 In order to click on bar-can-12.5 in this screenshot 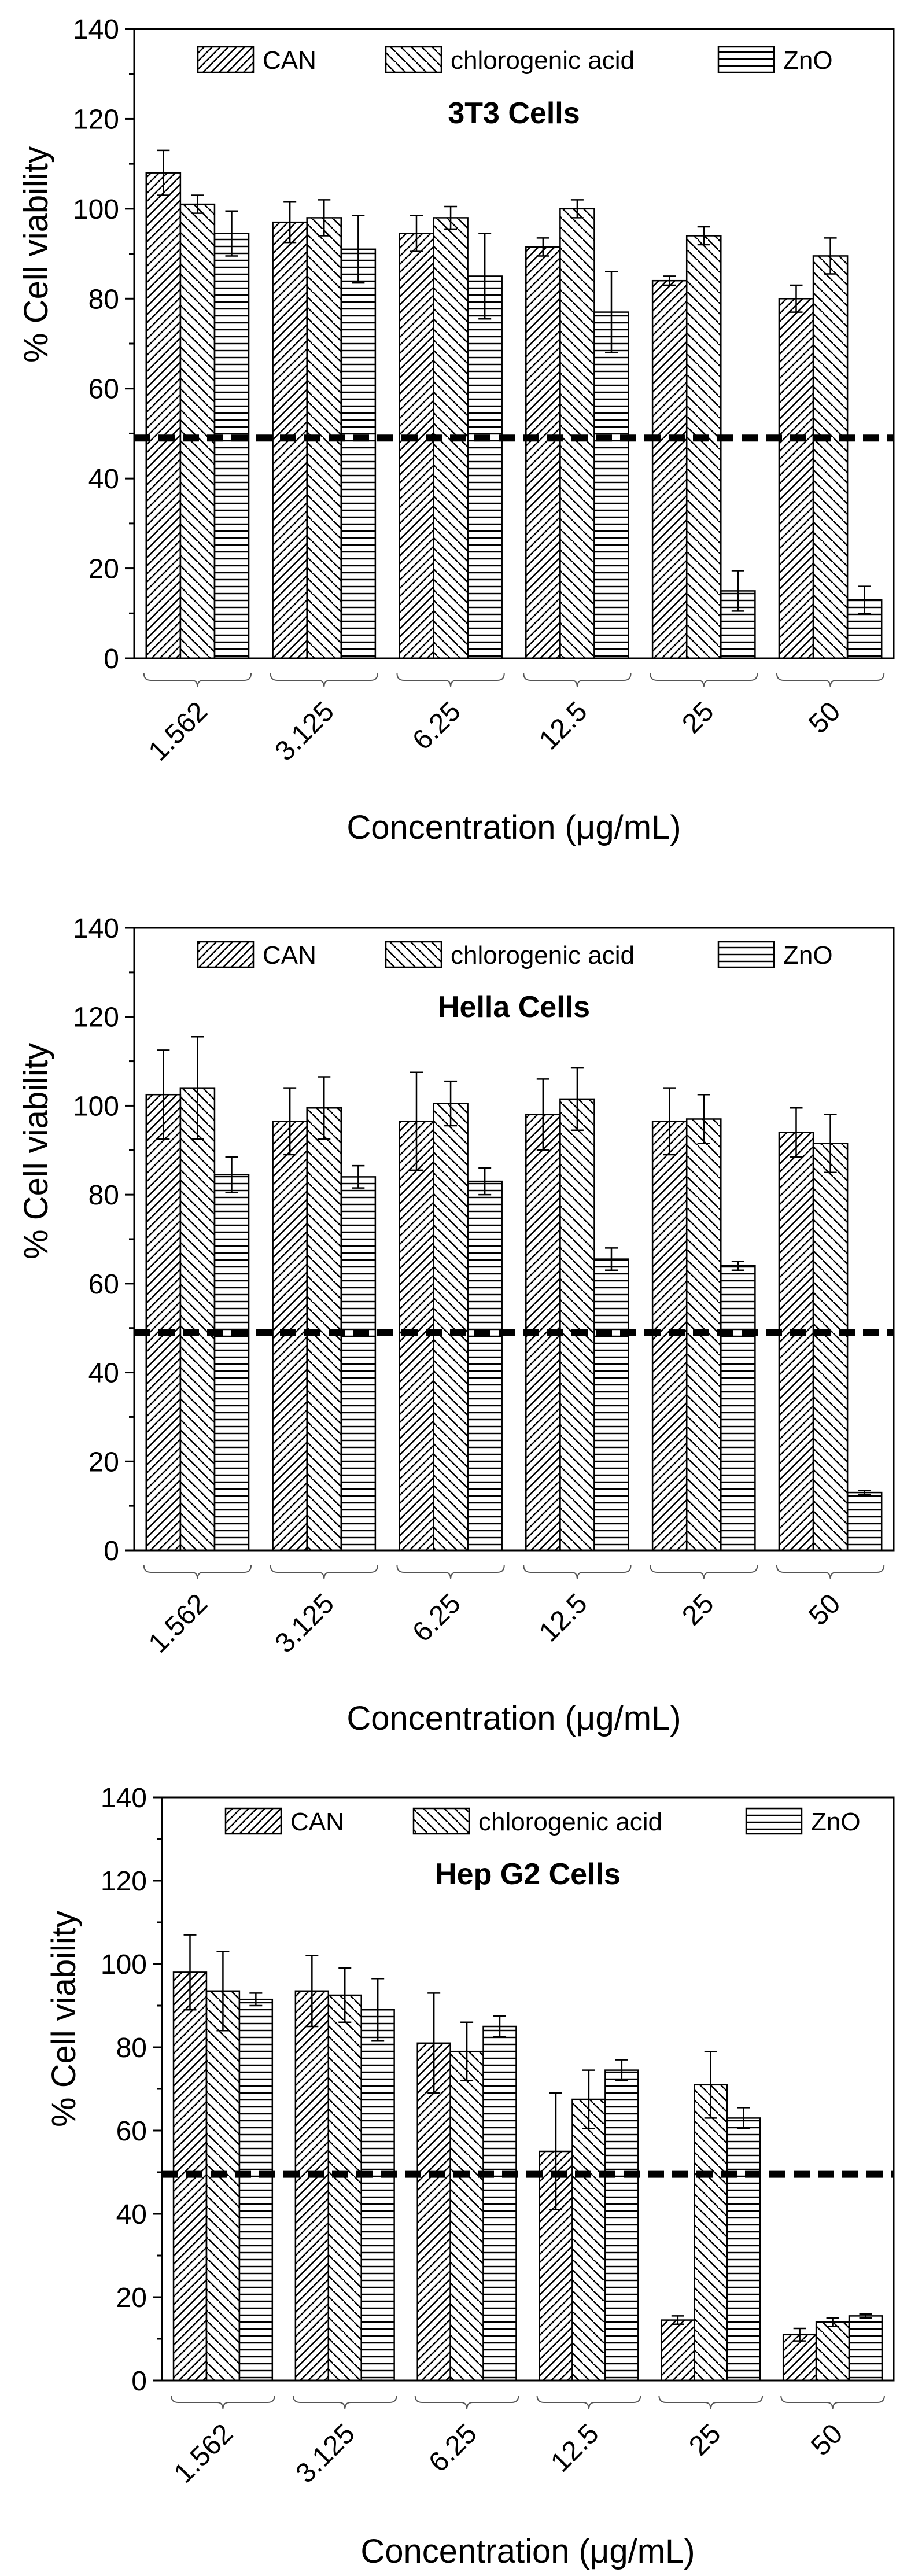, I will do `click(543, 452)`.